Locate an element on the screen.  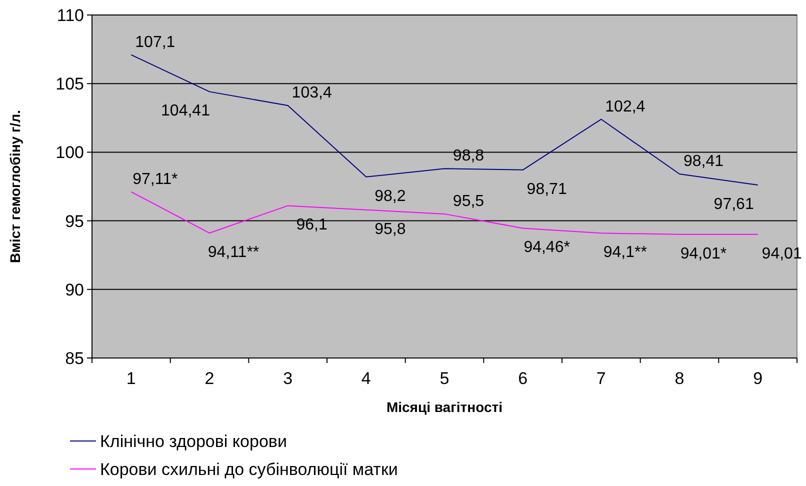
x-tick-label: 8 is located at coordinates (679, 378).